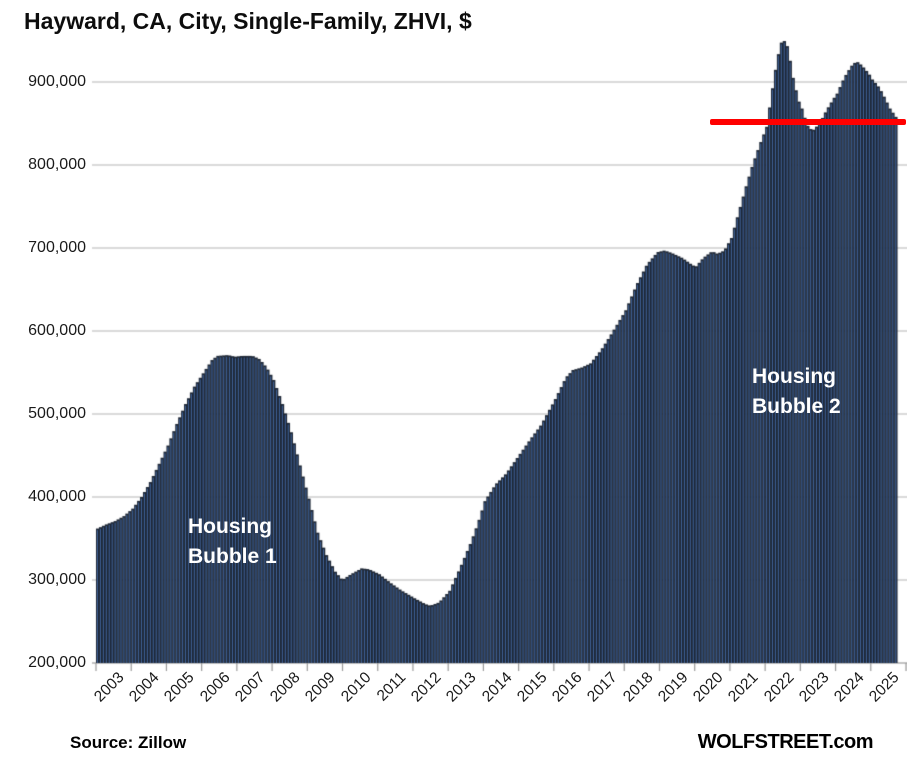 This screenshot has width=907, height=768. What do you see at coordinates (57, 579) in the screenshot?
I see `y-axis-label: 300,000` at bounding box center [57, 579].